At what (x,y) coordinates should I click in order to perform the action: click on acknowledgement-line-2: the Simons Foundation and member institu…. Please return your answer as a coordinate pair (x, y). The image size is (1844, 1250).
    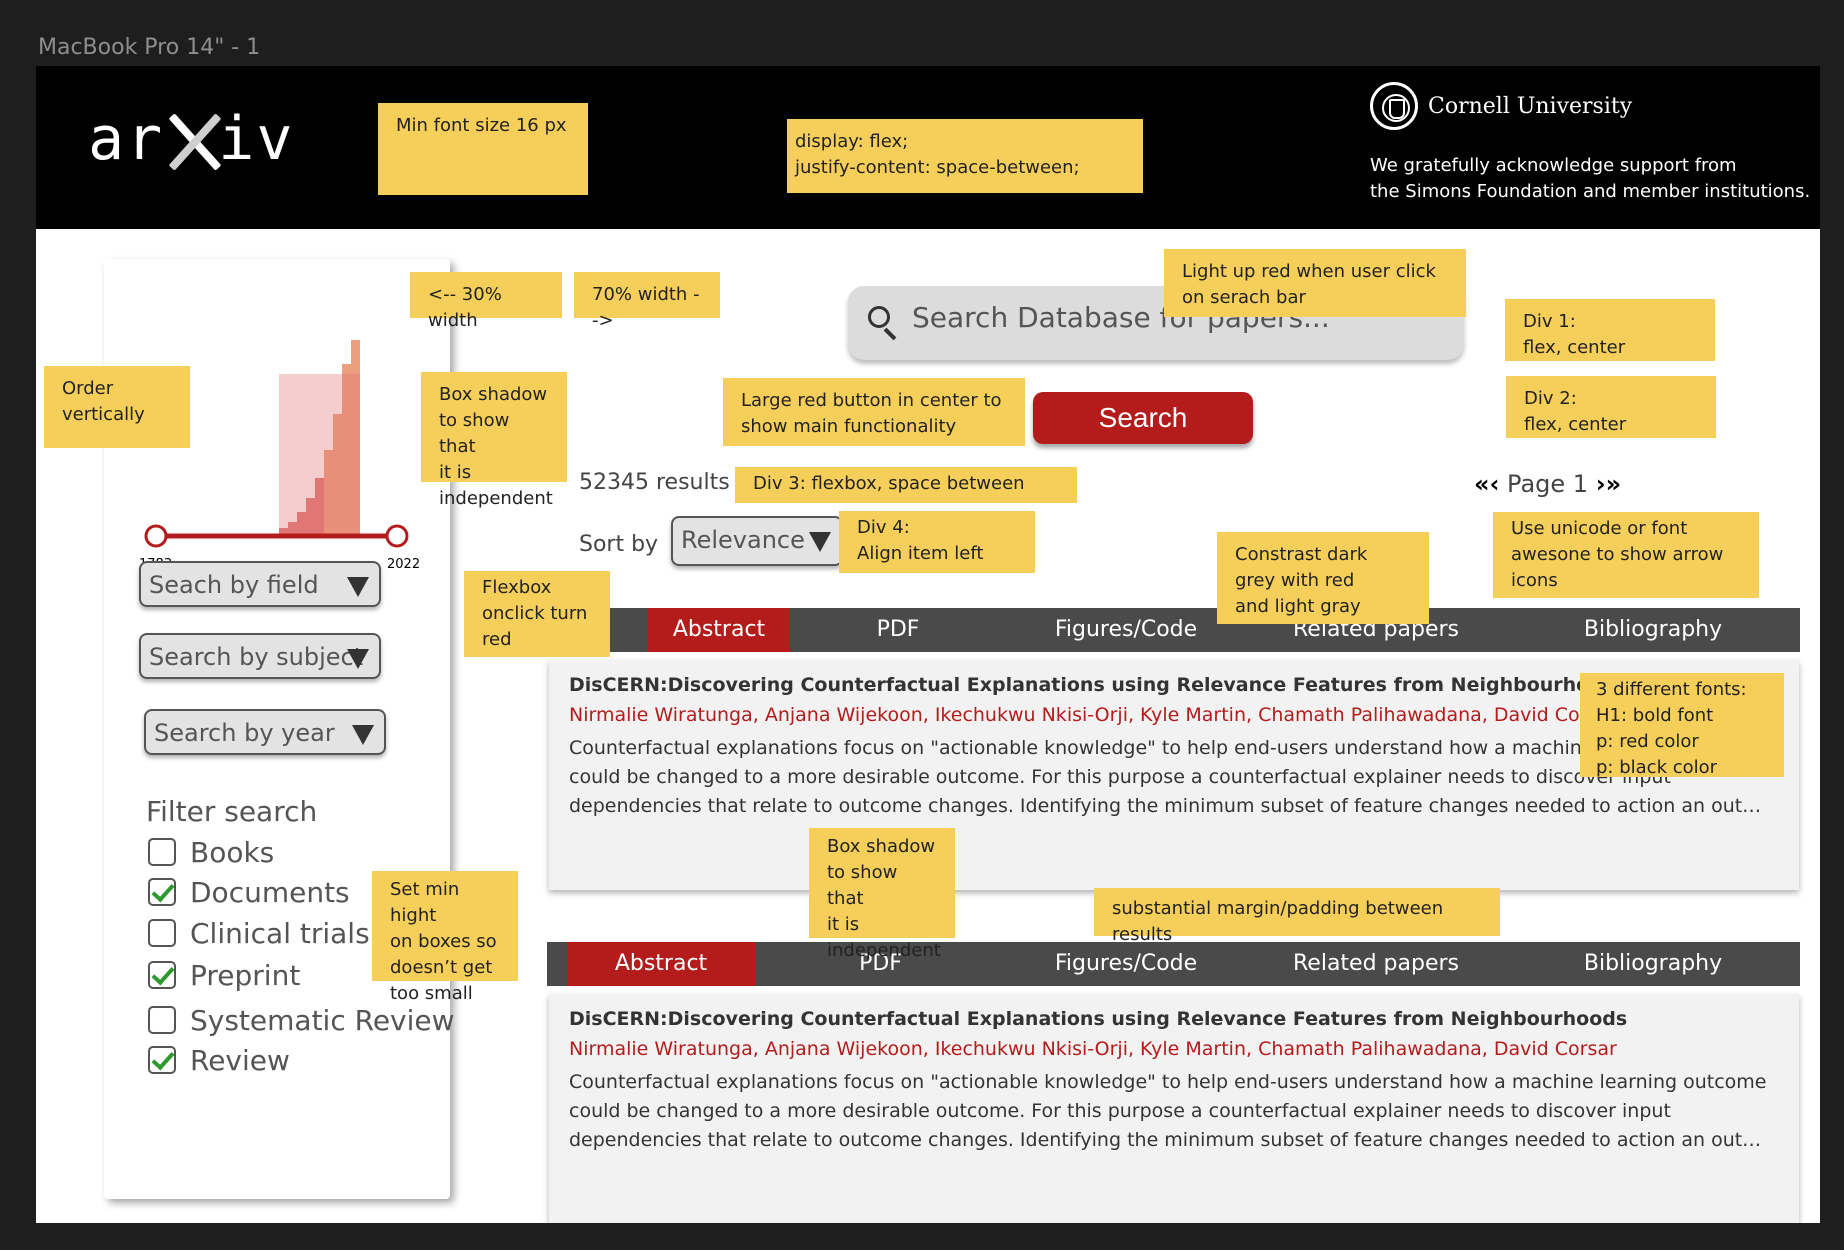
    Looking at the image, I should click on (1590, 191).